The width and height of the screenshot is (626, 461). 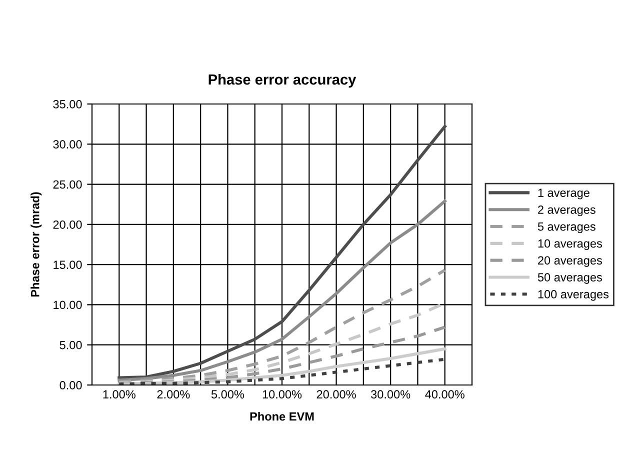 I want to click on x-tick-label: 30.00%, so click(x=390, y=394).